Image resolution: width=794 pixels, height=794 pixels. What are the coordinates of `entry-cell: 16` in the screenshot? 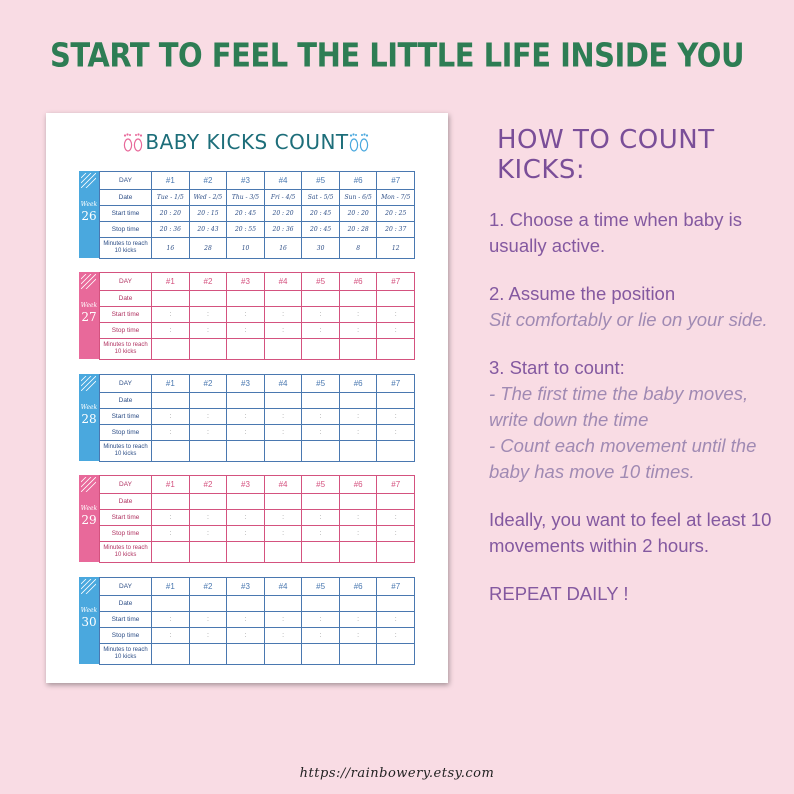 It's located at (170, 248).